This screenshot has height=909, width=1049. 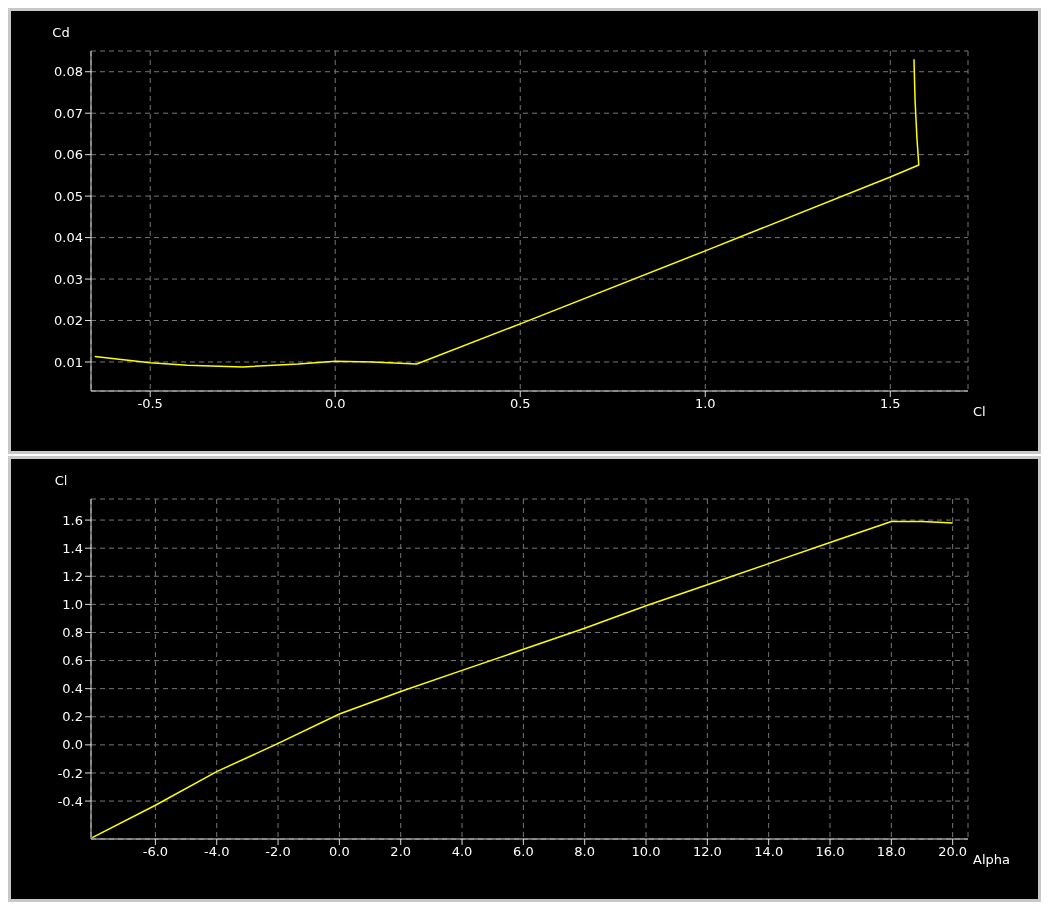 What do you see at coordinates (155, 852) in the screenshot?
I see `x-tick-label: -6.0` at bounding box center [155, 852].